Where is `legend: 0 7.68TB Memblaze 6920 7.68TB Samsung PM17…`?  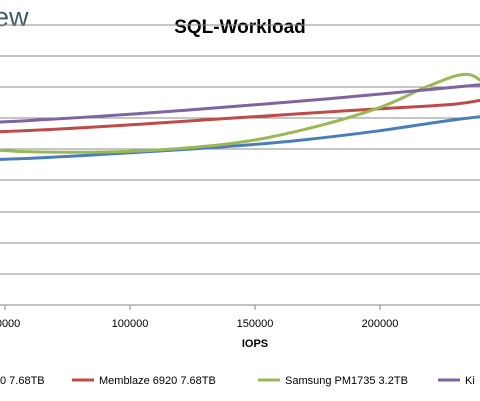 legend: 0 7.68TB Memblaze 6920 7.68TB Samsung PM17… is located at coordinates (237, 381).